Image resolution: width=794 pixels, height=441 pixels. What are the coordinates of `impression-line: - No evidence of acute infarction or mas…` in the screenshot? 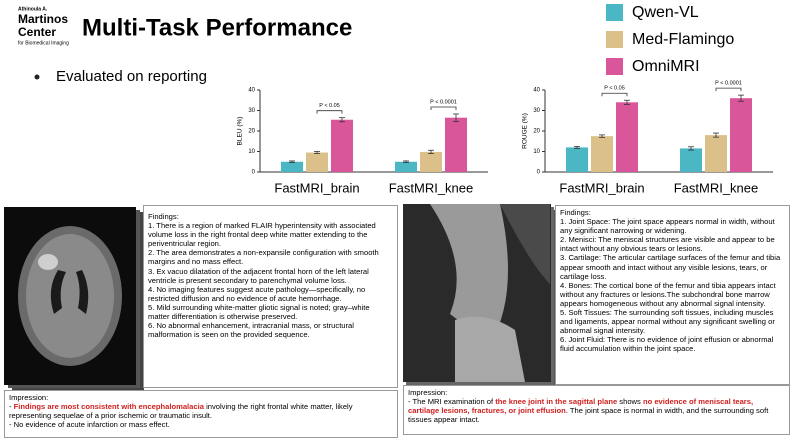 It's located at (201, 424).